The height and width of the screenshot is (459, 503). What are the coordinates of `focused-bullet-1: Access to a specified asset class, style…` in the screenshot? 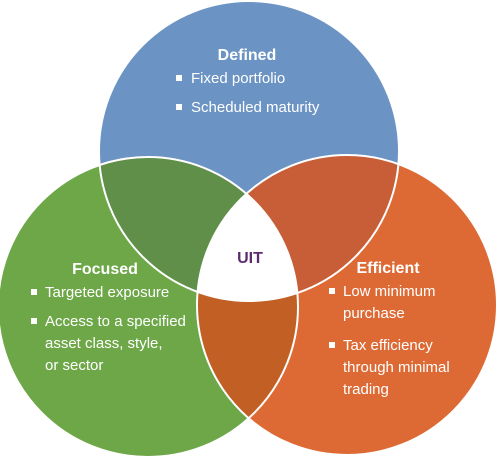 It's located at (108, 343).